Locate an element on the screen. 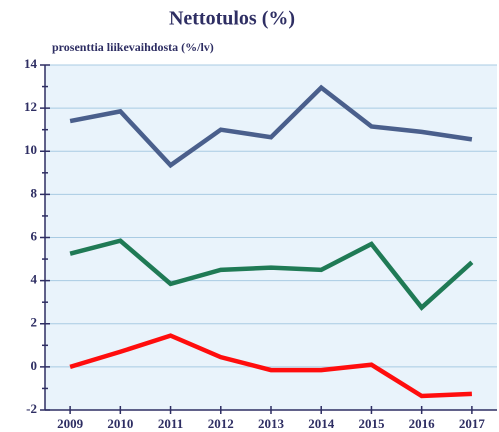 The width and height of the screenshot is (499, 432). x-tick-label: 2014 is located at coordinates (321, 423).